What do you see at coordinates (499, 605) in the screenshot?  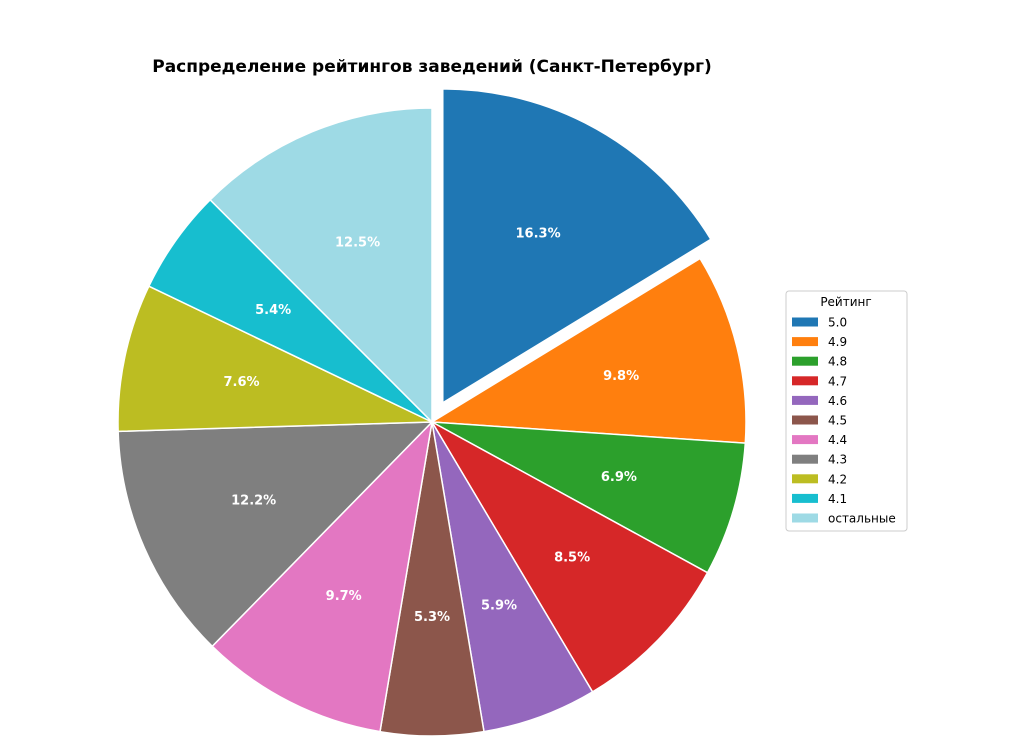 I see `pie-slice-label: 5.9%` at bounding box center [499, 605].